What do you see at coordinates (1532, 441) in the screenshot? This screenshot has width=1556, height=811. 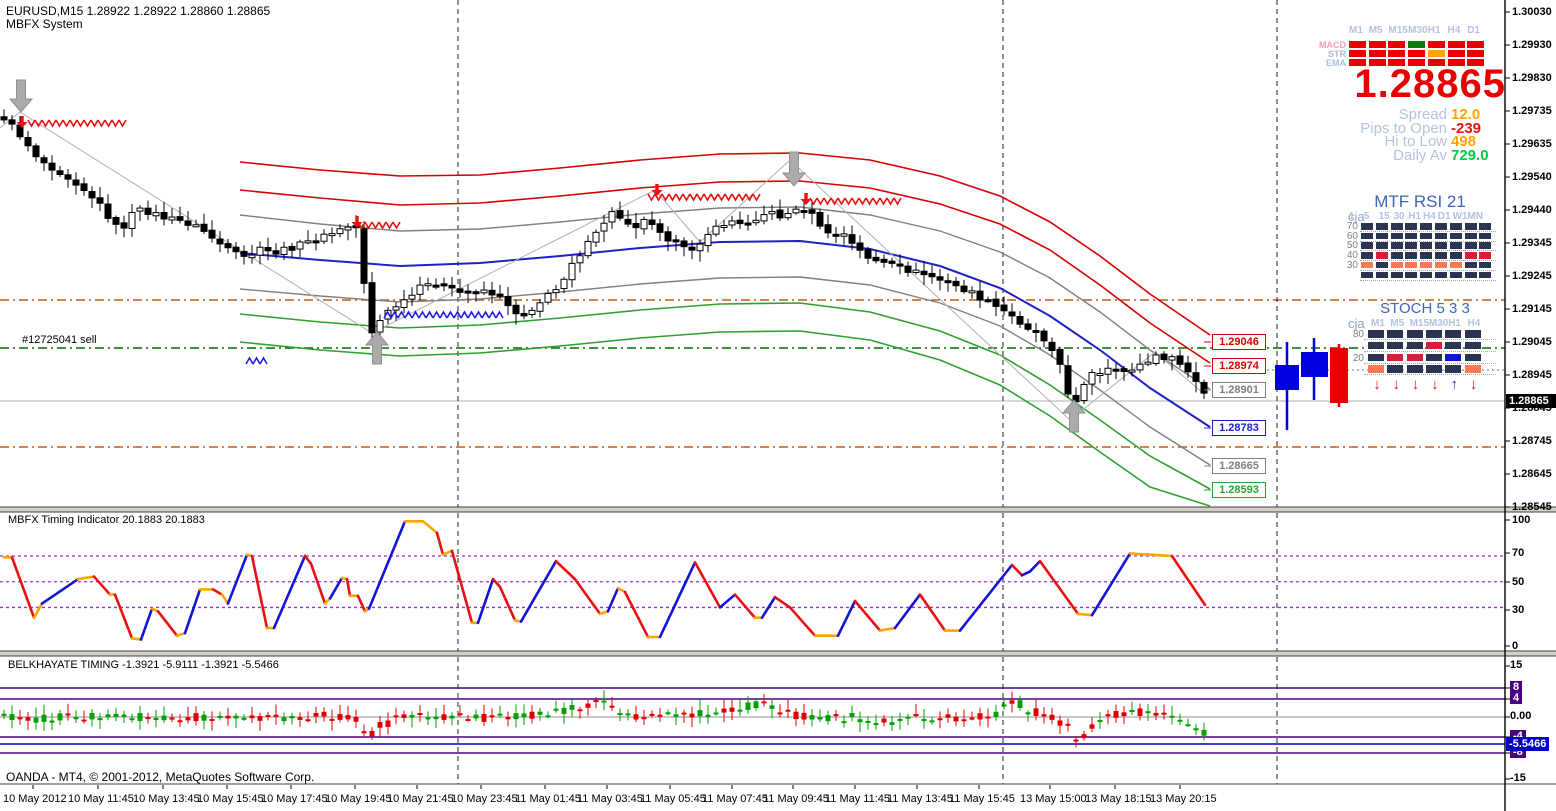 I see `price-tick-label: 1.28745` at bounding box center [1532, 441].